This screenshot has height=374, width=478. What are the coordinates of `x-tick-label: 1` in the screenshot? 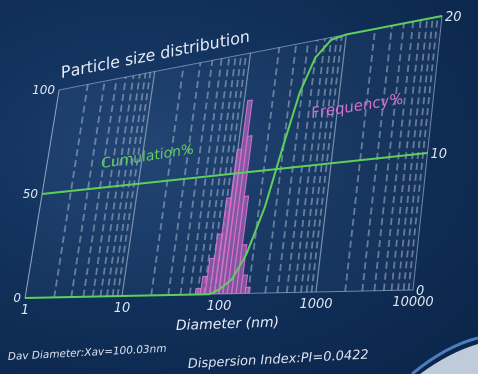 It's located at (25, 310).